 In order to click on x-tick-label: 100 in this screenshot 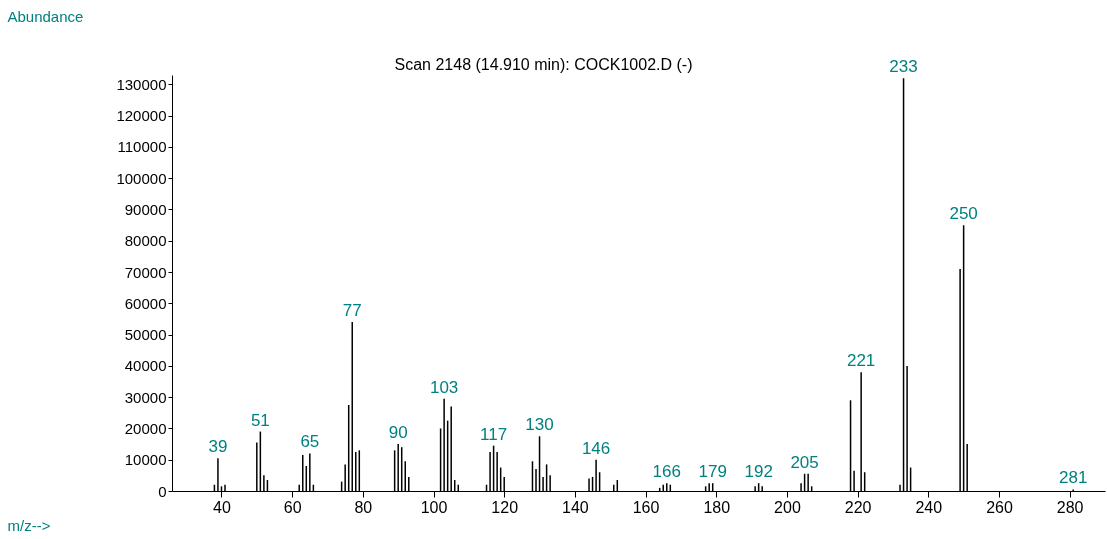, I will do `click(434, 507)`.